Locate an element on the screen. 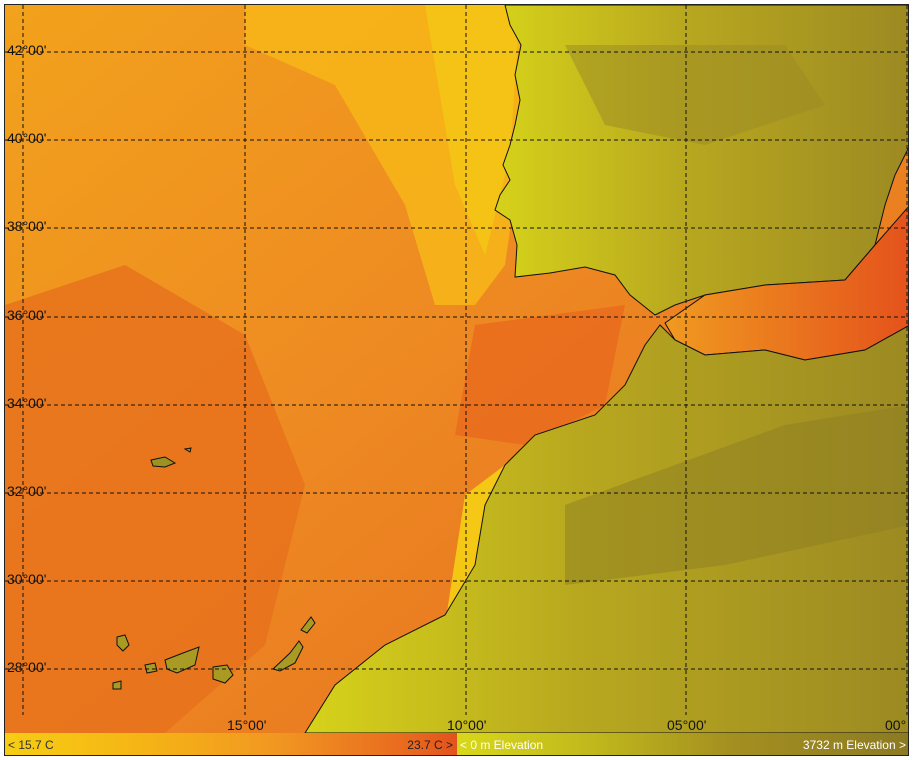  lat-label-36: 36°00' is located at coordinates (27, 315).